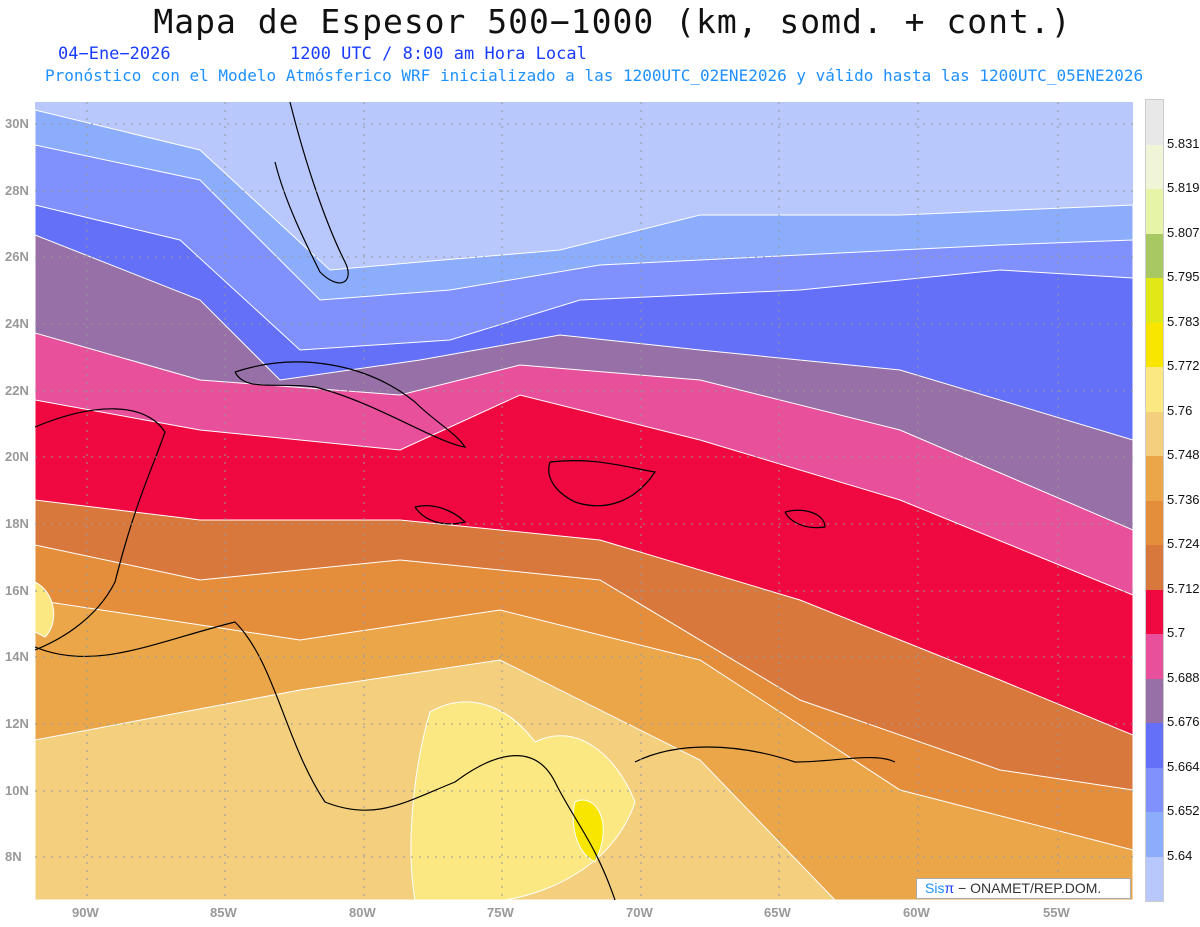 This screenshot has width=1200, height=927. What do you see at coordinates (1180, 855) in the screenshot?
I see `colorbar-label: 5.64` at bounding box center [1180, 855].